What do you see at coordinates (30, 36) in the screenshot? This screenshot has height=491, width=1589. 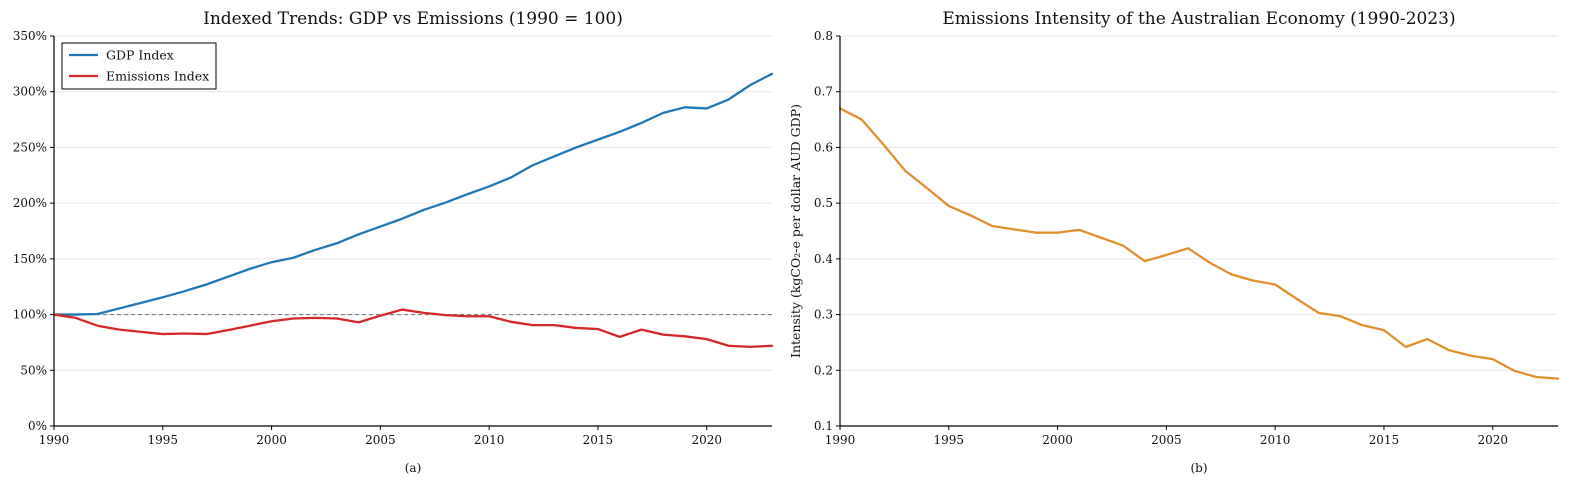 I see `y-tick-label: 350%` at bounding box center [30, 36].